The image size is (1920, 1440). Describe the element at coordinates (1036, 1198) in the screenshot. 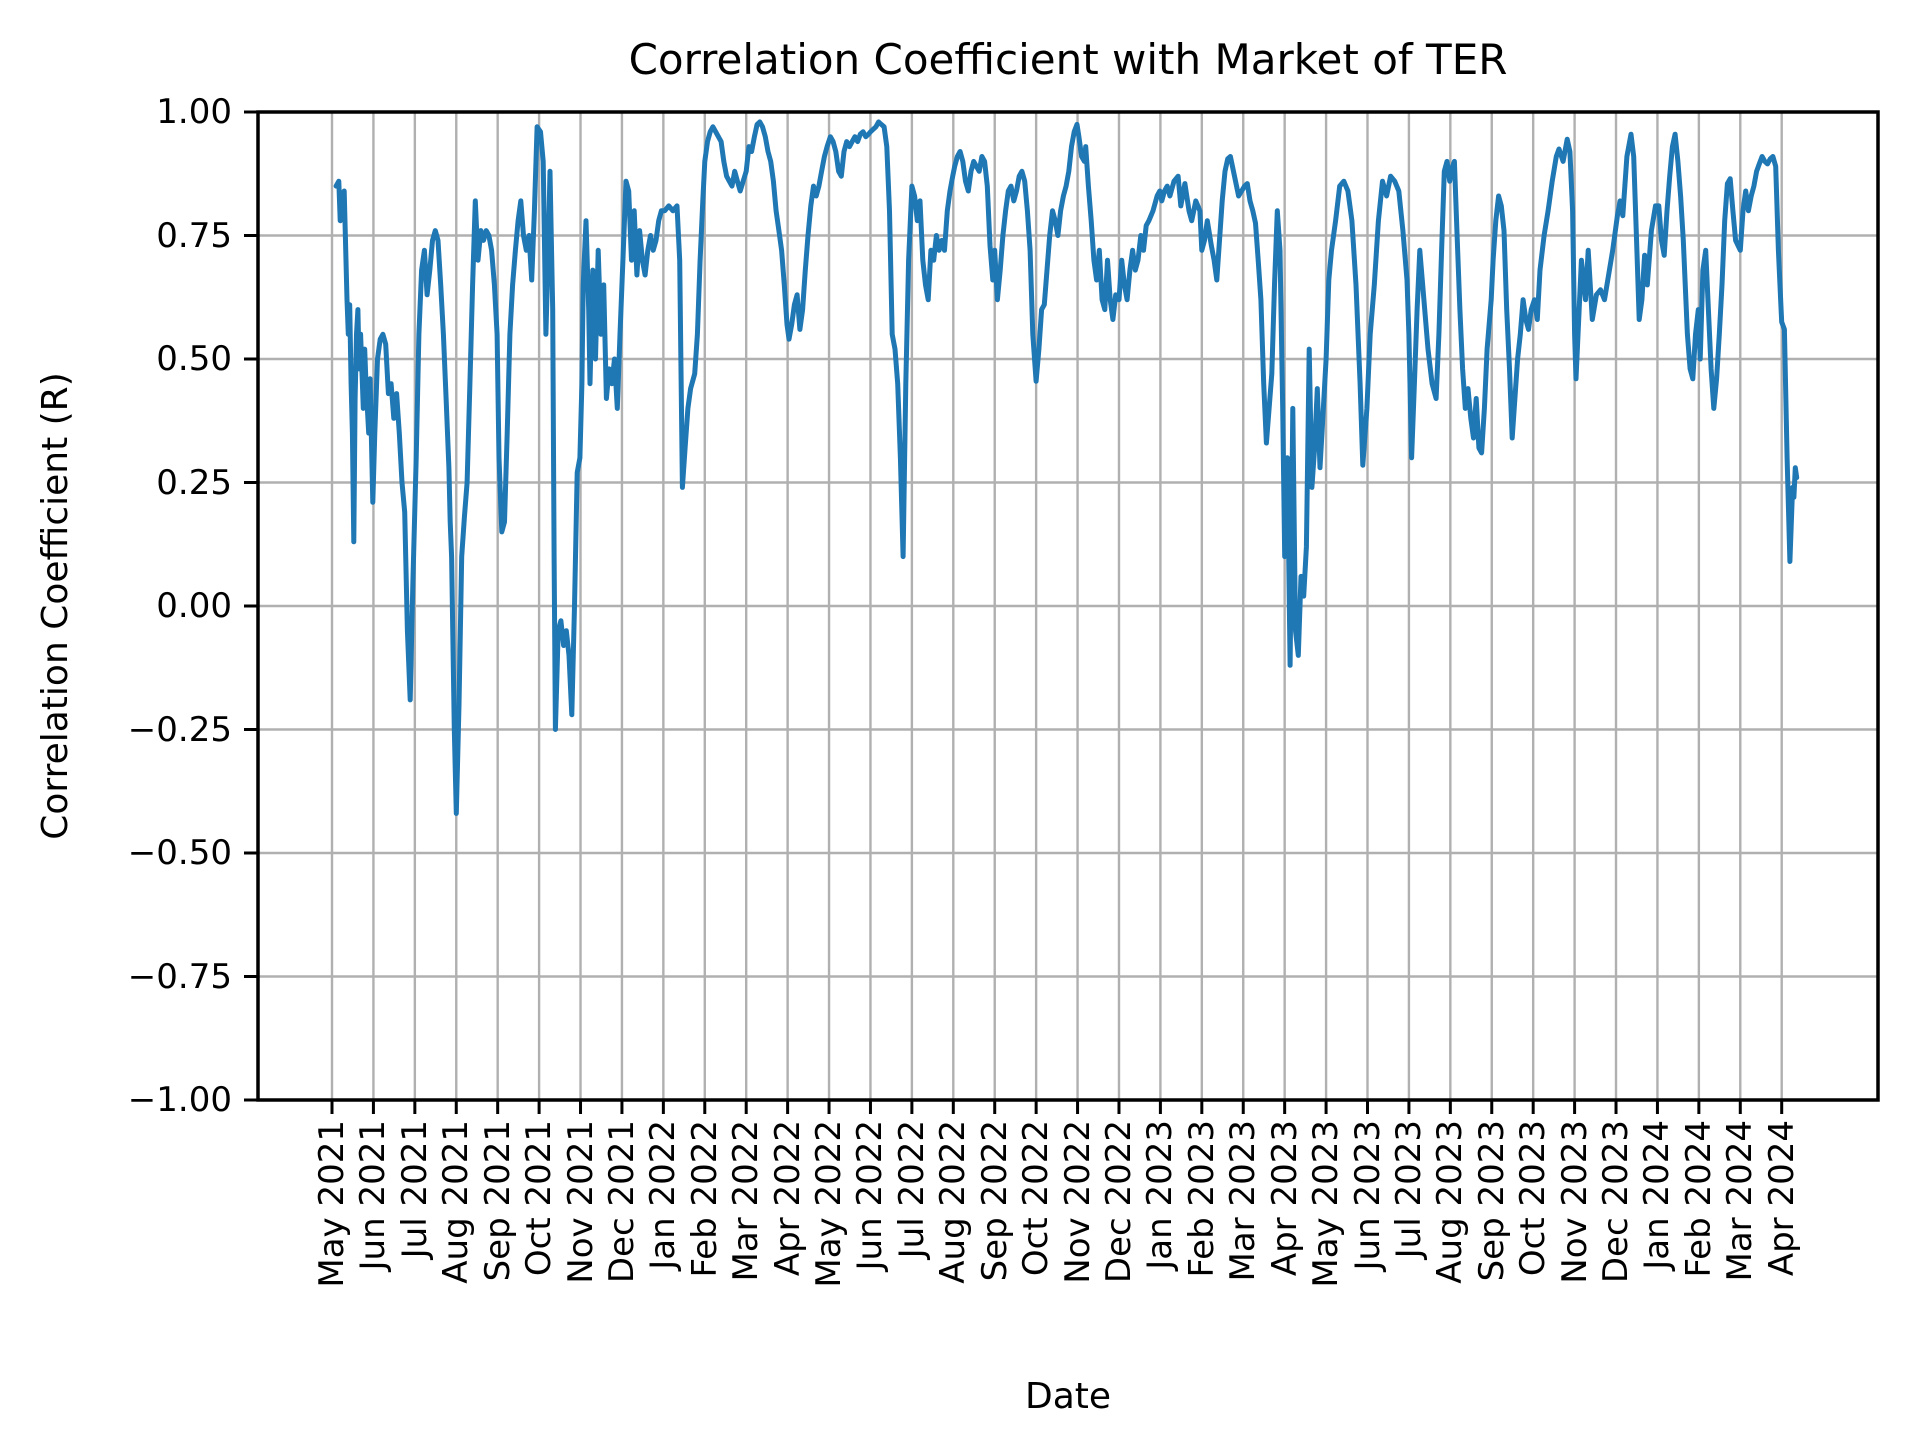

I see `x-tick-label: Oct 2022` at that location.